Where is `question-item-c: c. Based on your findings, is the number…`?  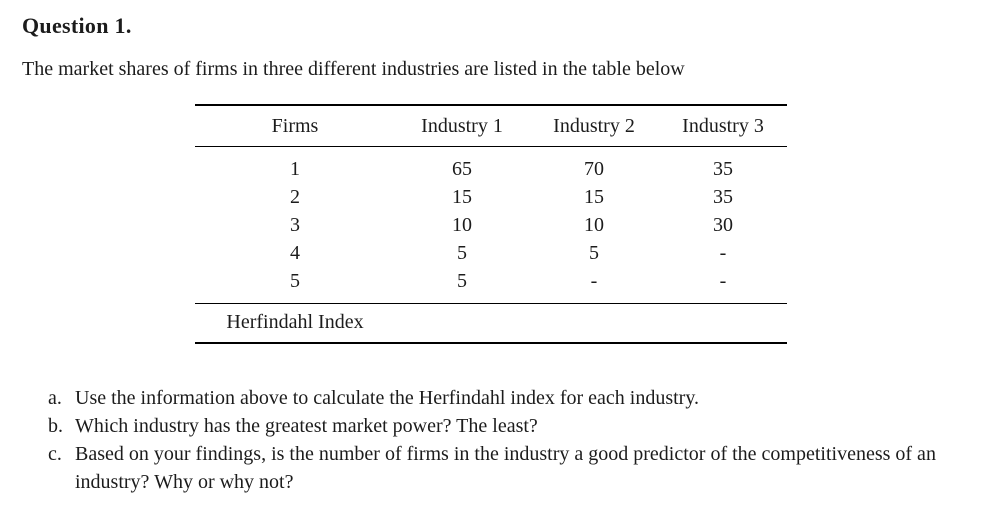 question-item-c: c. Based on your findings, is the number… is located at coordinates (523, 468).